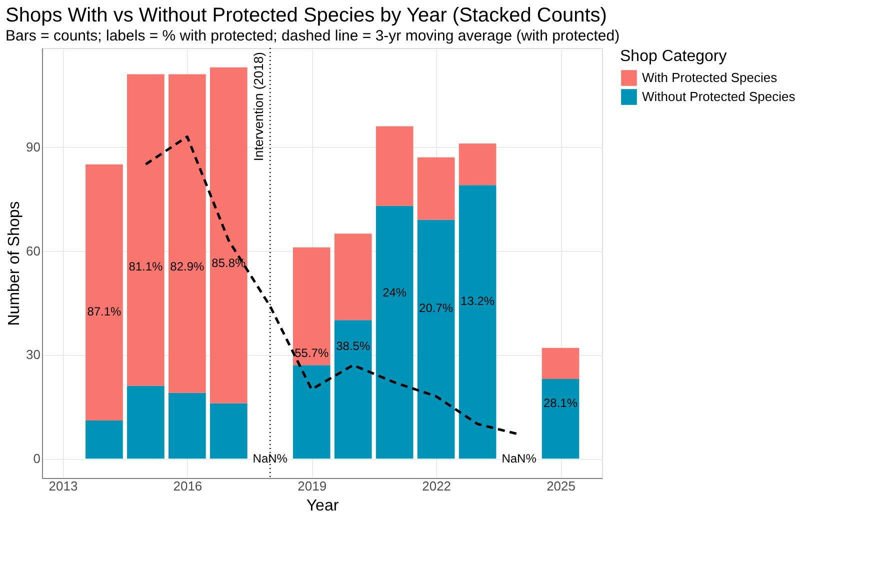 The height and width of the screenshot is (580, 875). I want to click on annotation: 38.5%, so click(353, 346).